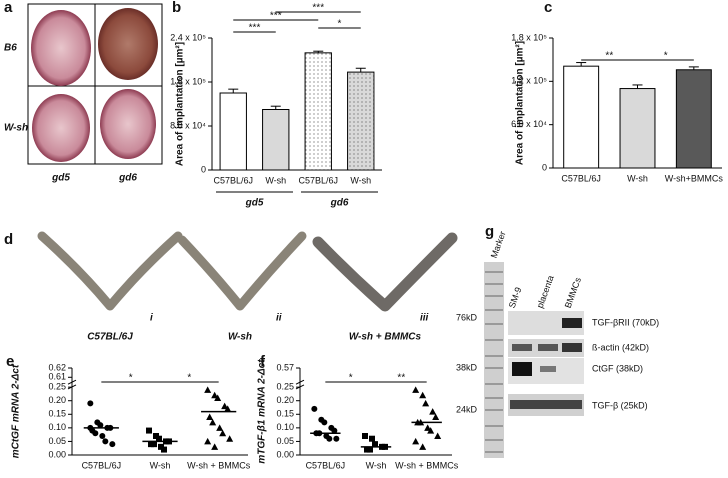 This screenshot has width=728, height=478. I want to click on axis-break, so click(72, 382).